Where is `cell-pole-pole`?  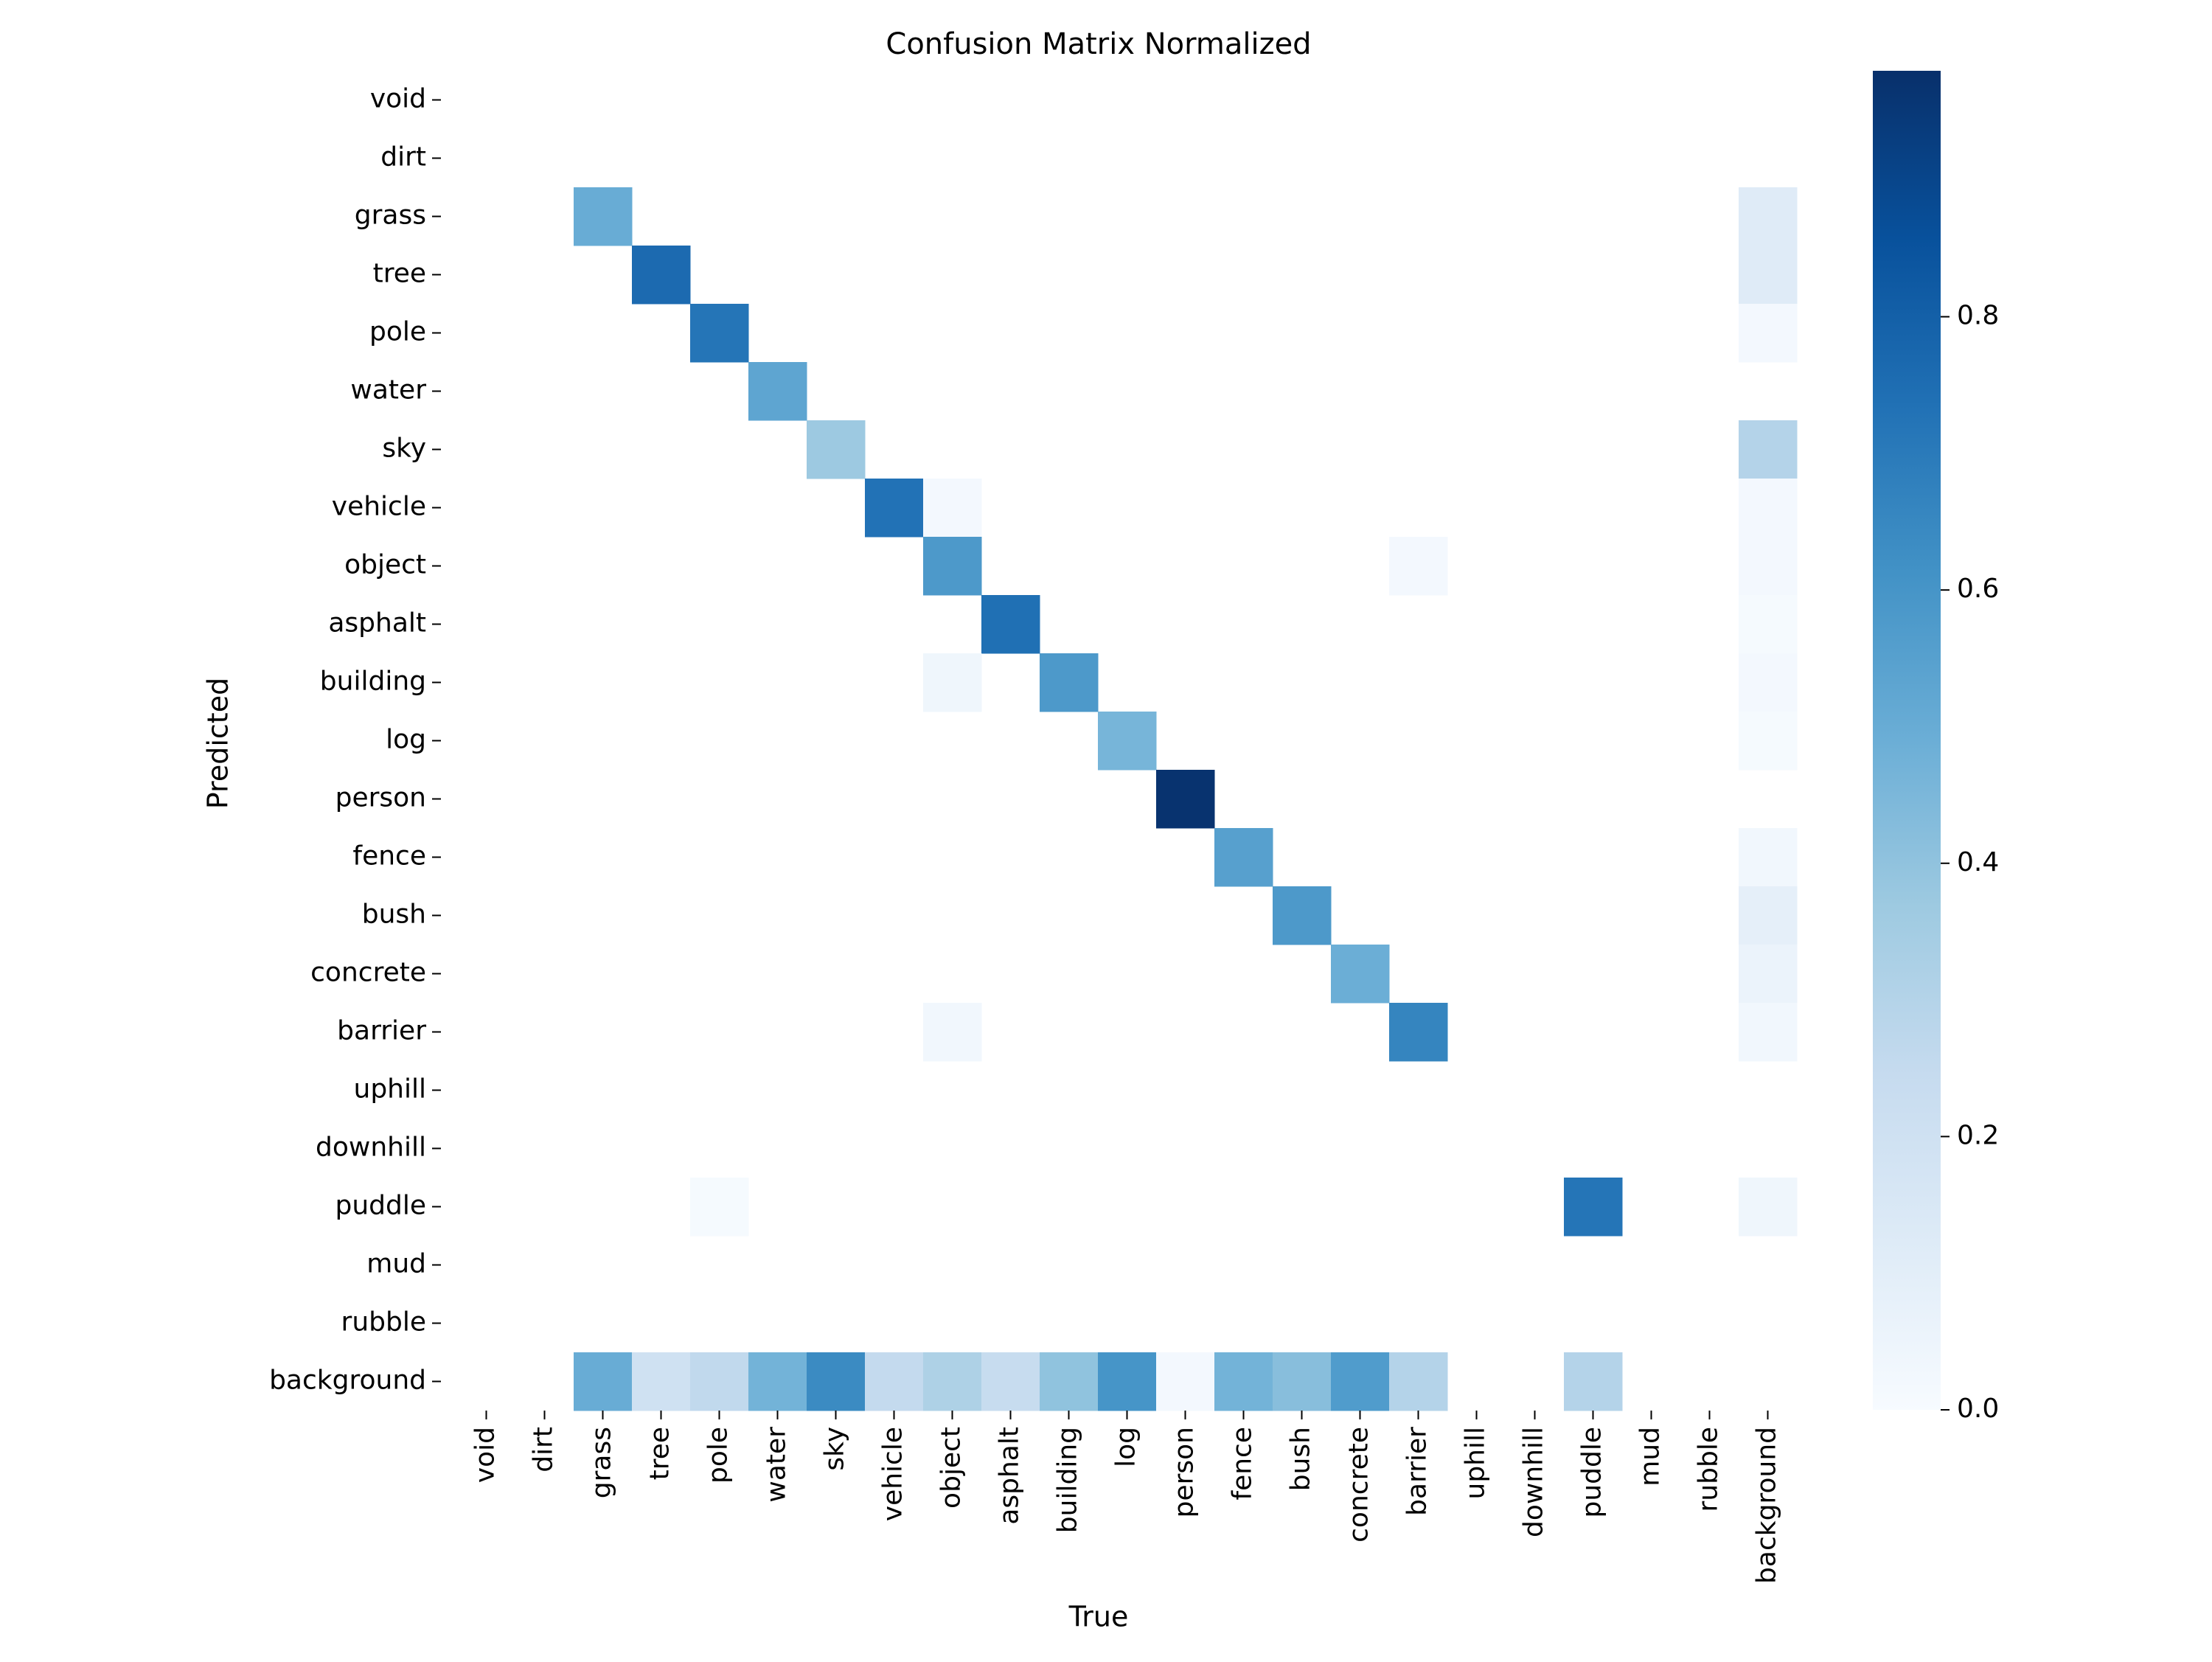
cell-pole-pole is located at coordinates (719, 333).